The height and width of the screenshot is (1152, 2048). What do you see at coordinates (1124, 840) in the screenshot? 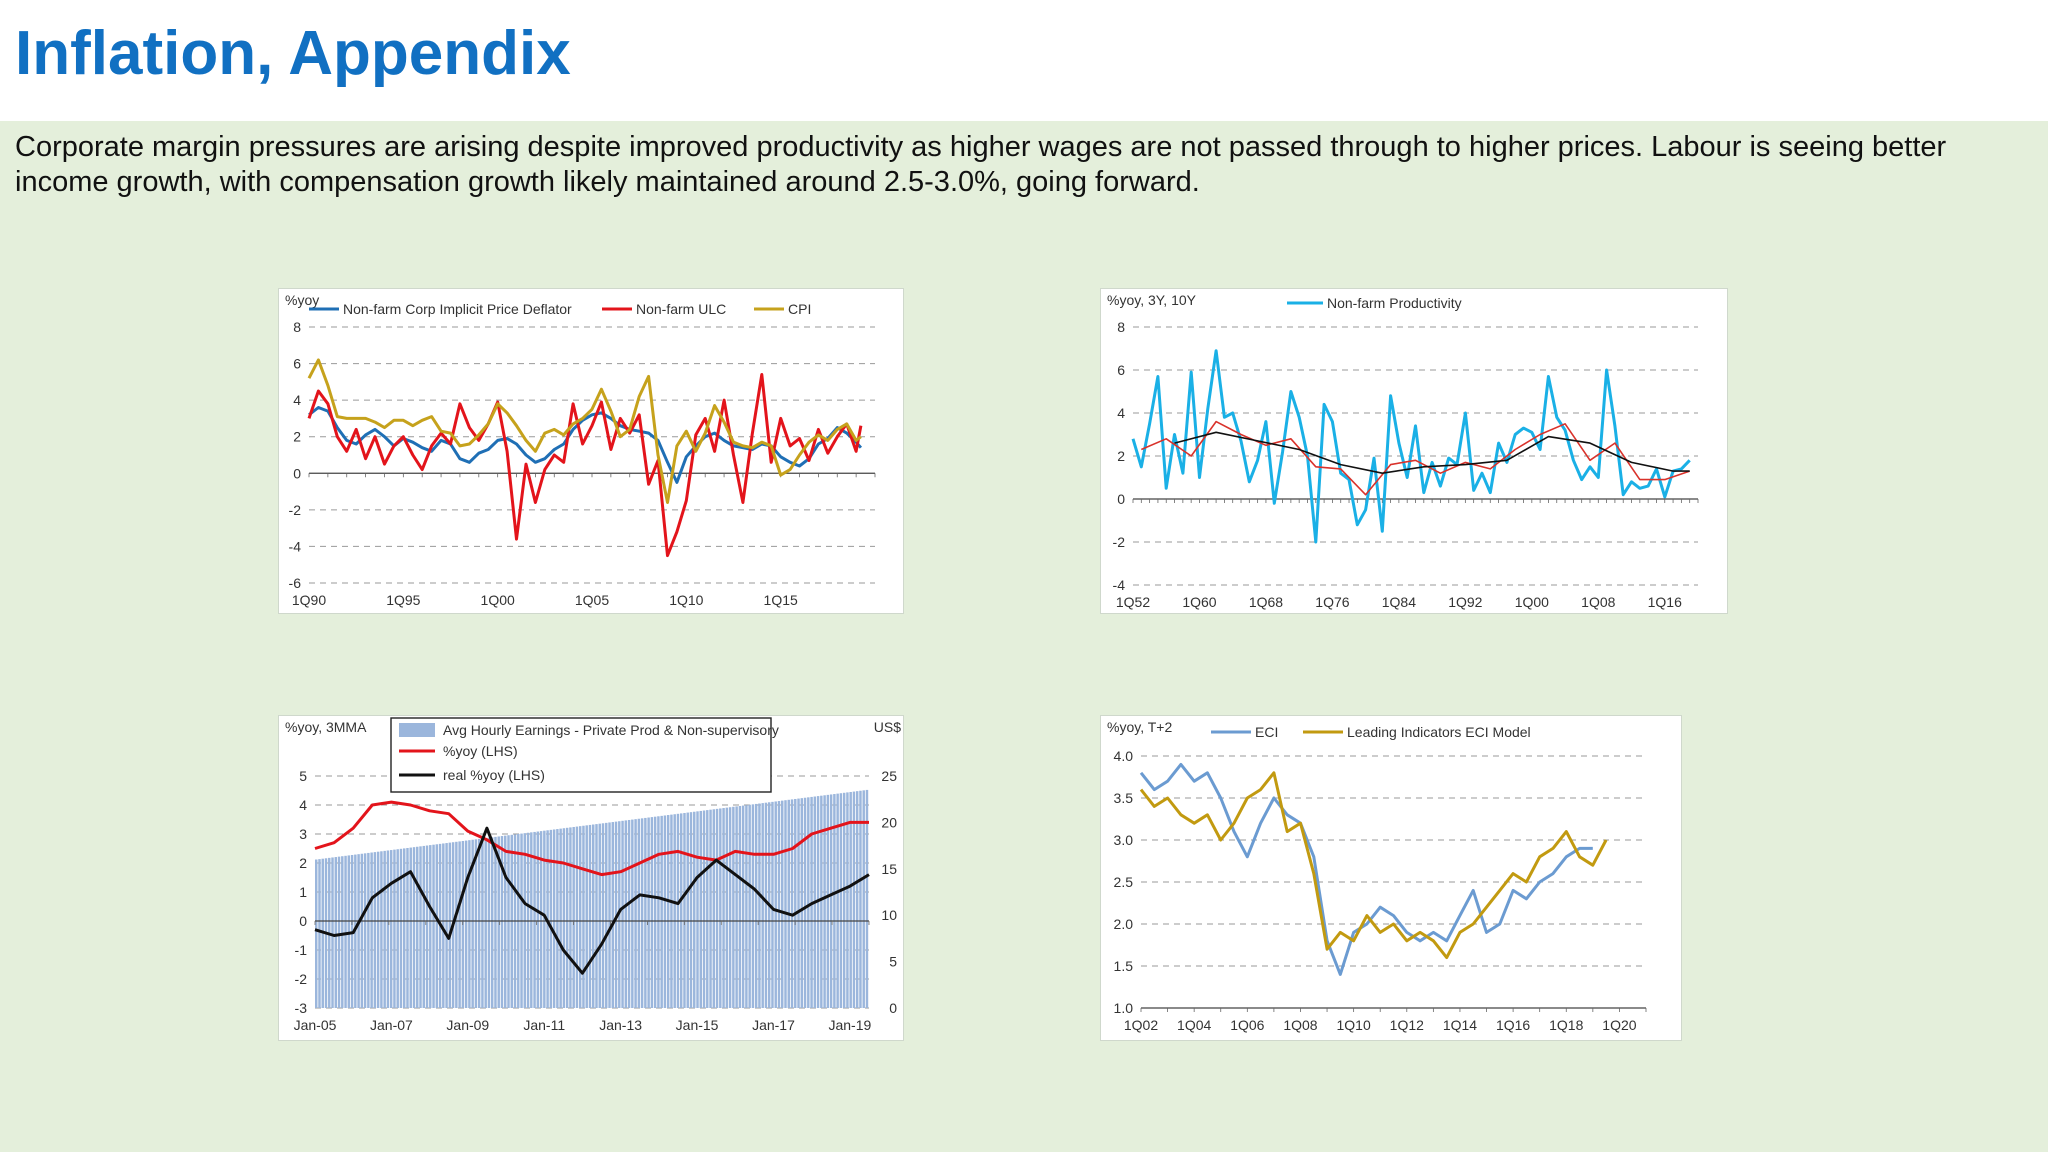
I see `y-tick-label: 3.0` at bounding box center [1124, 840].